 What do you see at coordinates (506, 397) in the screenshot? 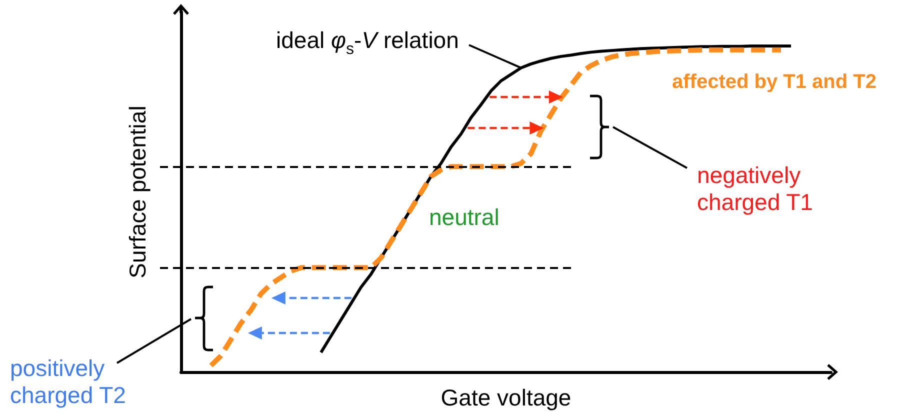
I see `x-axis-title: Gate voltage` at bounding box center [506, 397].